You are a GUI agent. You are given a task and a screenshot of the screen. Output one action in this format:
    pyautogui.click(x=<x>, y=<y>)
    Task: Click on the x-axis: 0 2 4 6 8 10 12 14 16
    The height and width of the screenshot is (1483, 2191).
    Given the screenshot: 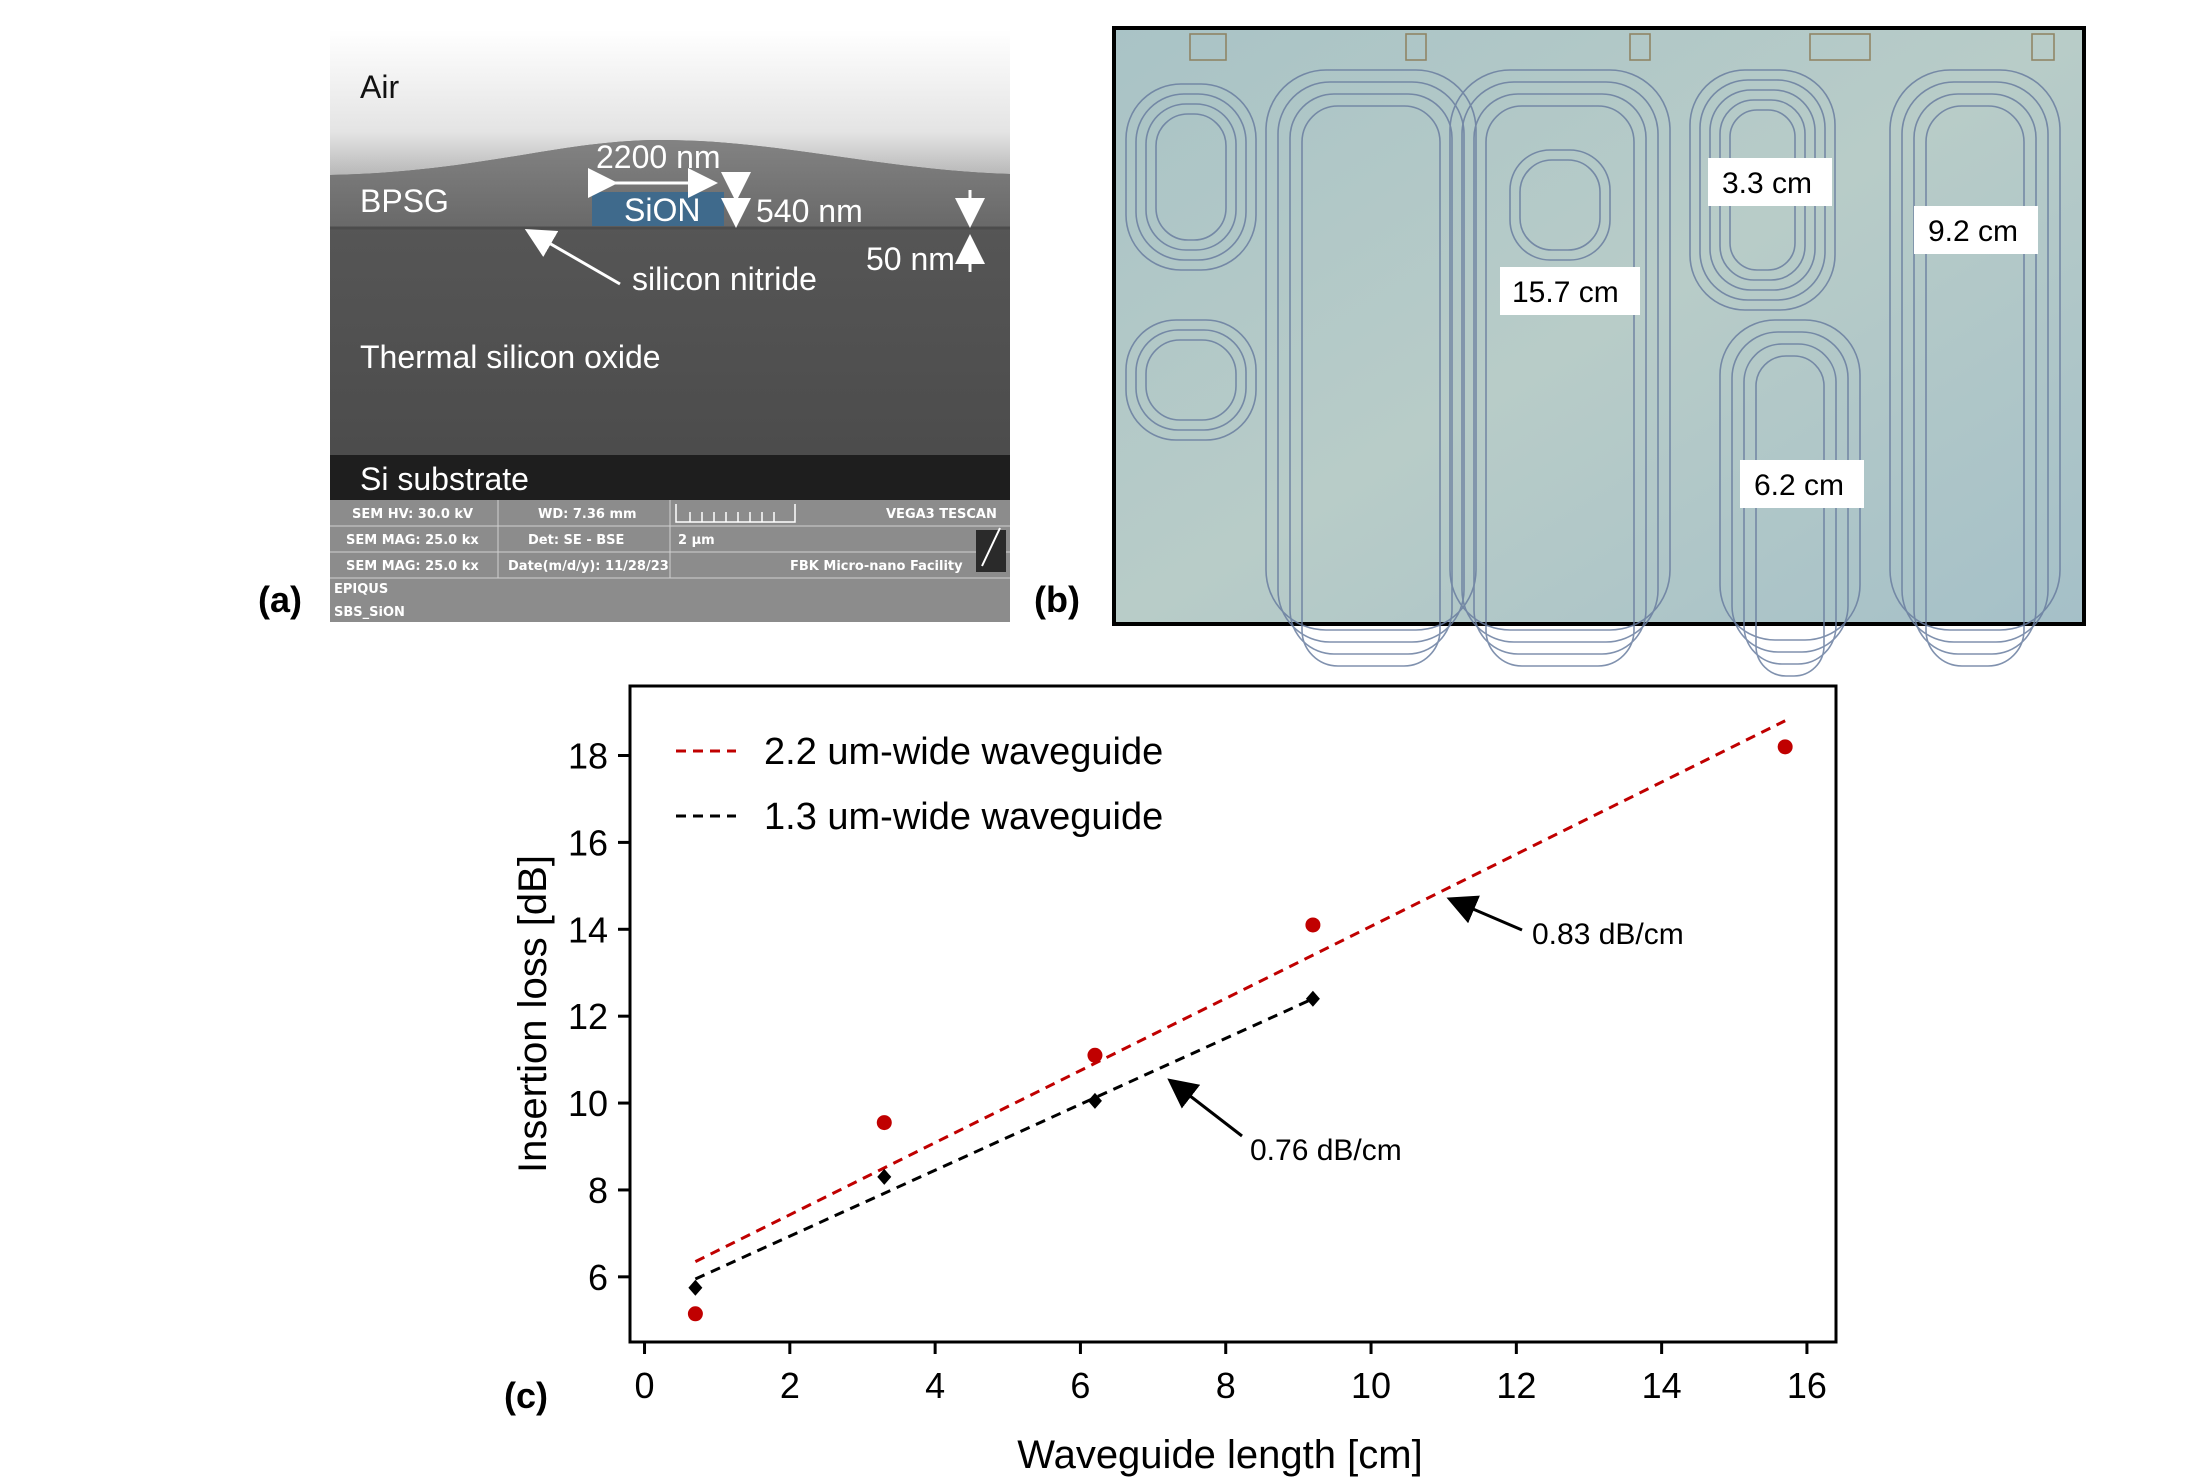 What is the action you would take?
    pyautogui.click(x=1231, y=1374)
    